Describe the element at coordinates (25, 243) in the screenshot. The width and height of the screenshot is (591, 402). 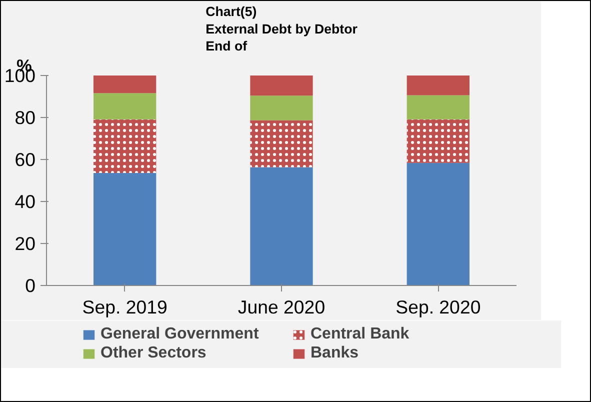
I see `y-tick-label: 20` at that location.